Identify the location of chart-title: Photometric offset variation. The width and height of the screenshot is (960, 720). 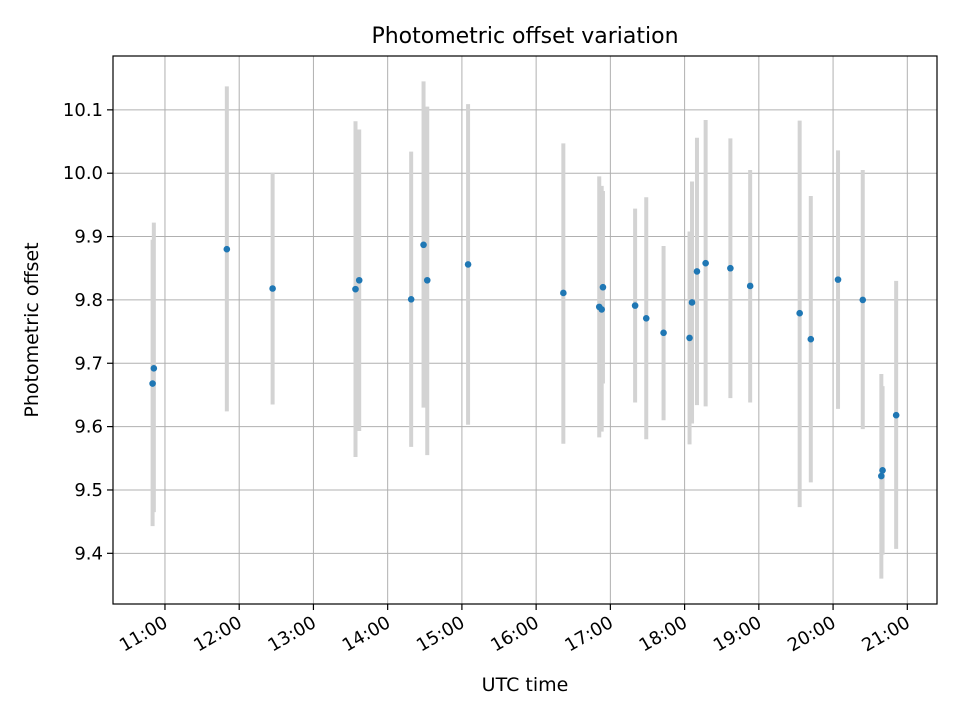
(524, 36).